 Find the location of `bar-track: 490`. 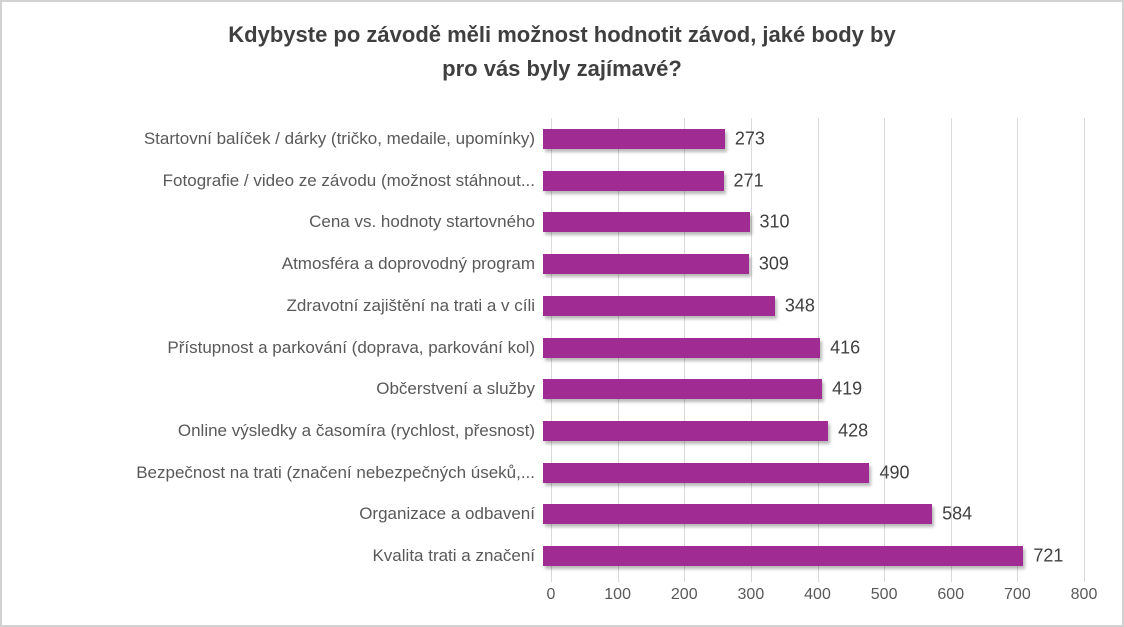

bar-track: 490 is located at coordinates (809, 473).